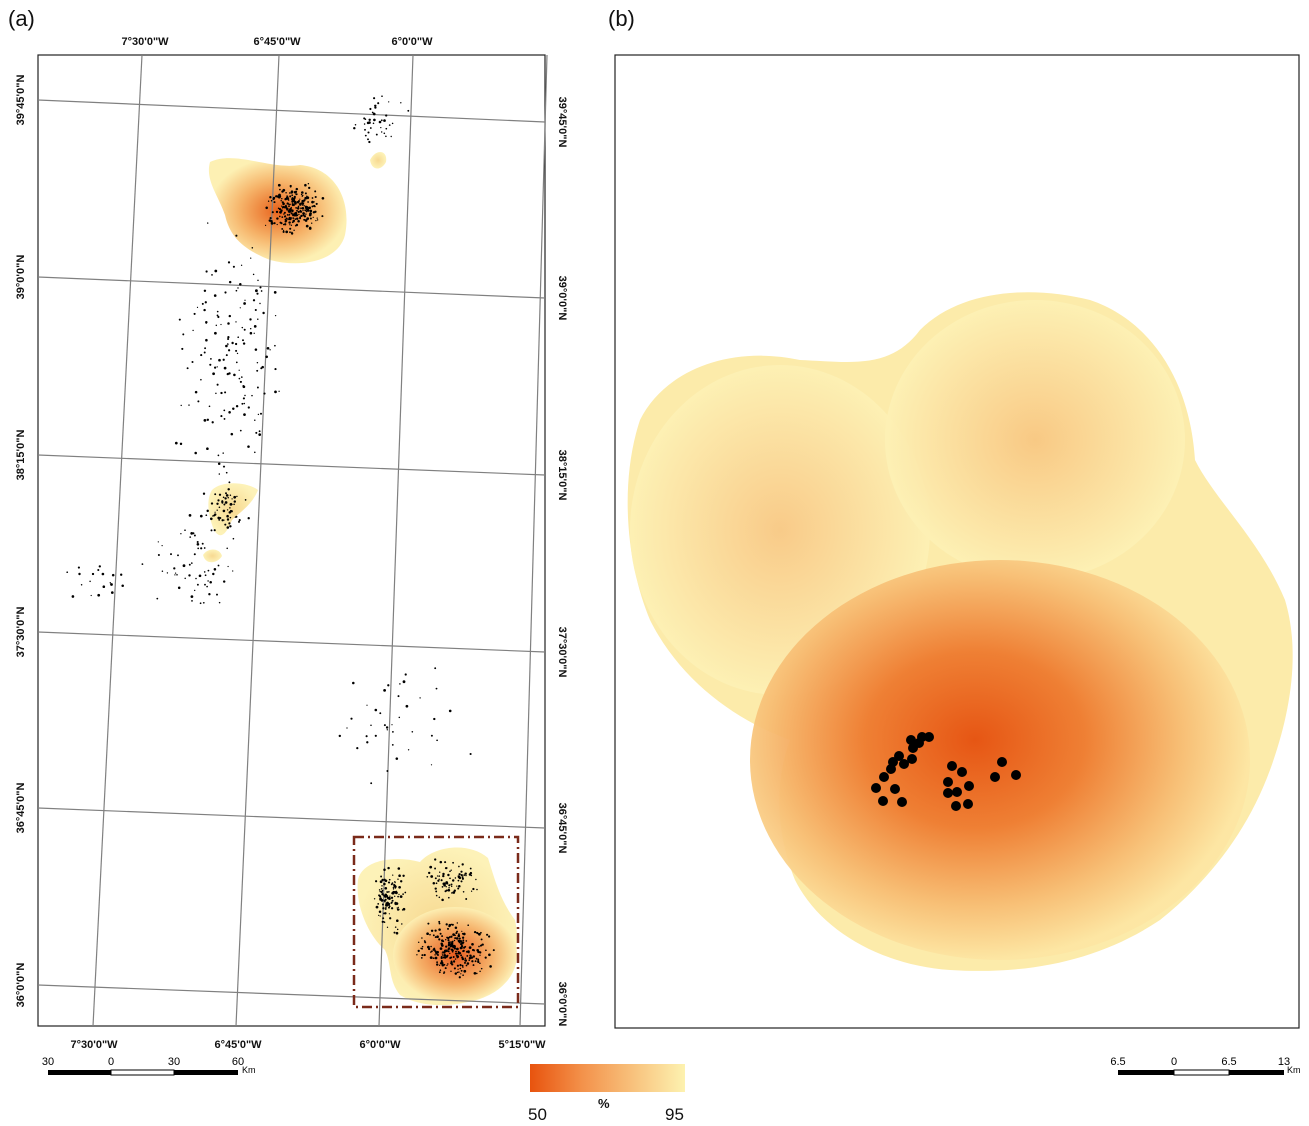  Describe the element at coordinates (238, 1045) in the screenshot. I see `lon-label-bottom: 6°45'0"W` at that location.